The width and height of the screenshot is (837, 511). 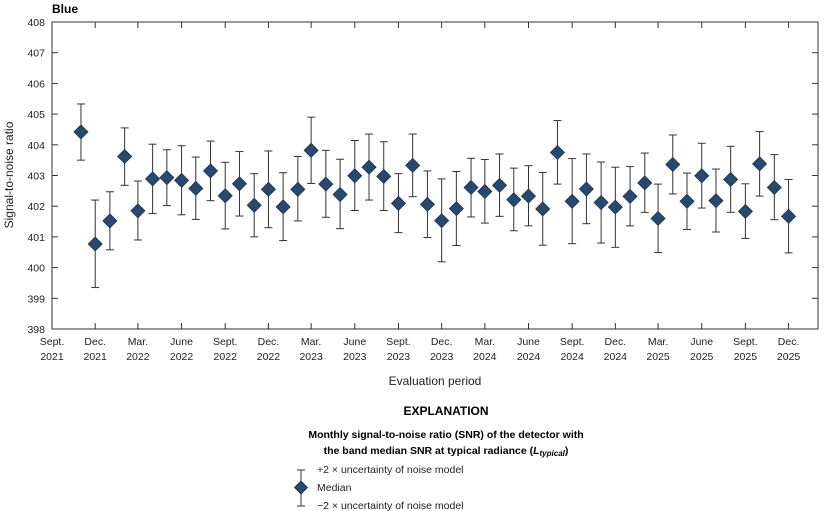 What do you see at coordinates (529, 357) in the screenshot?
I see `x-tick-label-year: 2024` at bounding box center [529, 357].